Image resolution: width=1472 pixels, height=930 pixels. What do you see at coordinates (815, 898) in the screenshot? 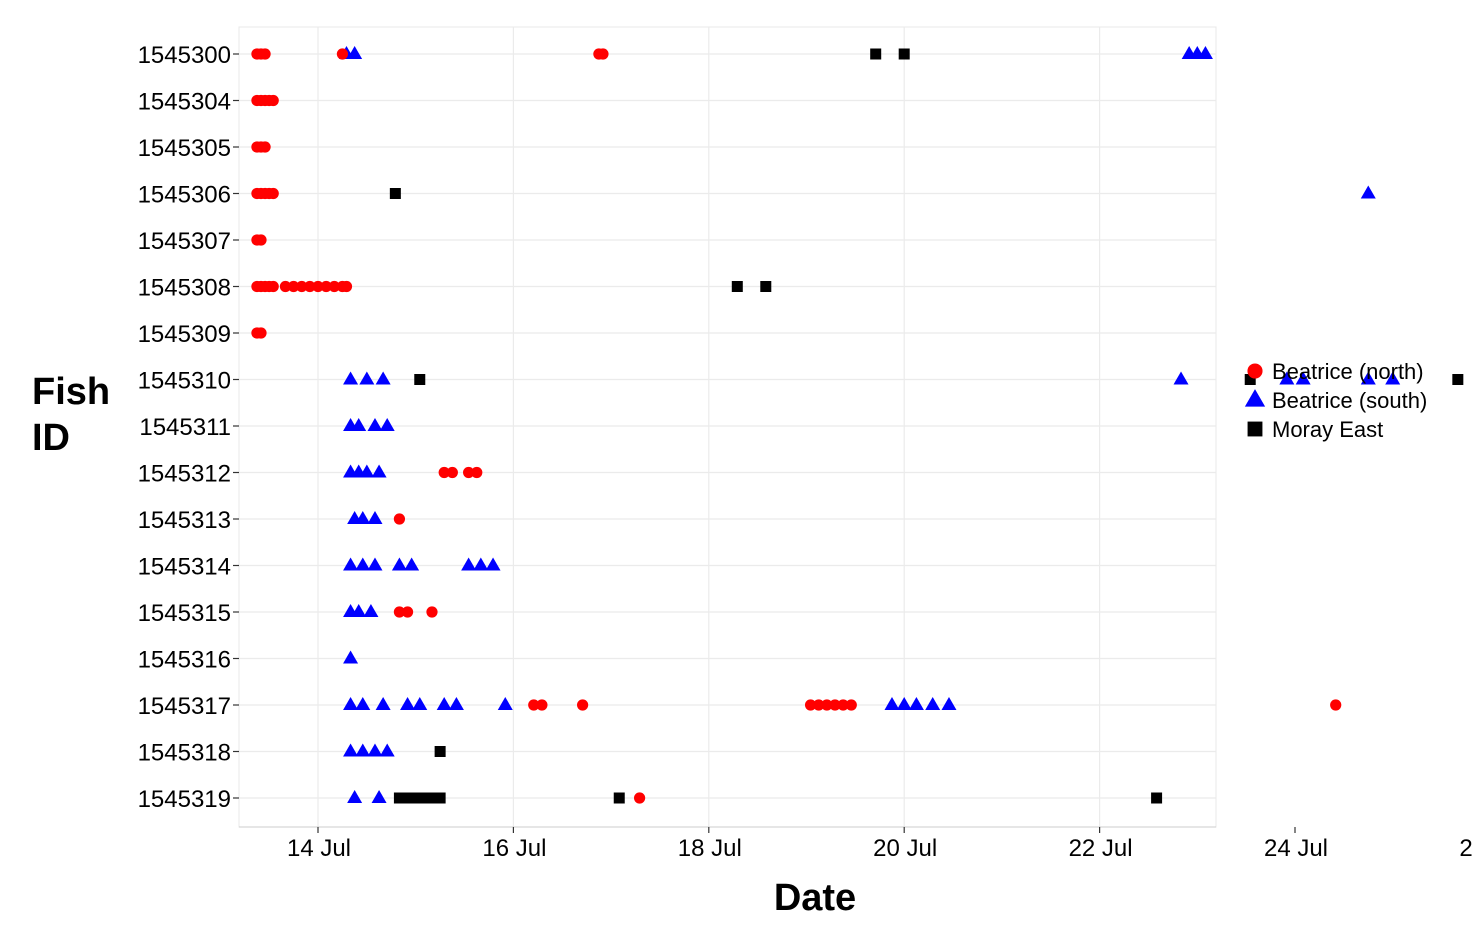
I see `x-axis-title: Date` at bounding box center [815, 898].